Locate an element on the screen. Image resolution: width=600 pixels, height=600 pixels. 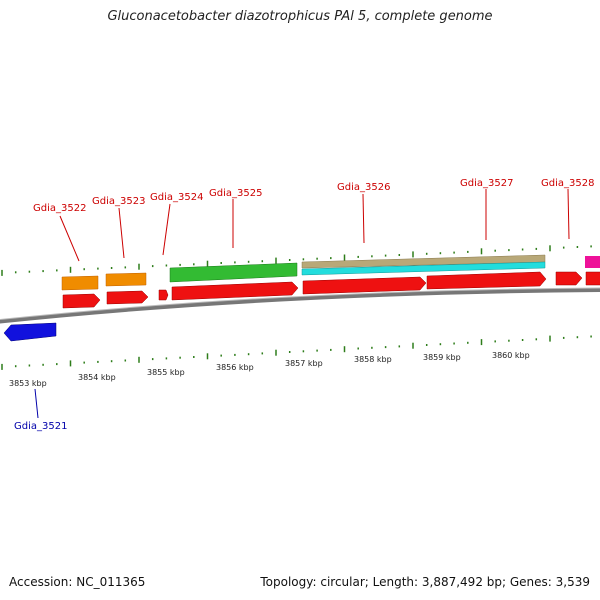
kbp-label-3853: 3853 kbp is located at coordinates (28, 383).